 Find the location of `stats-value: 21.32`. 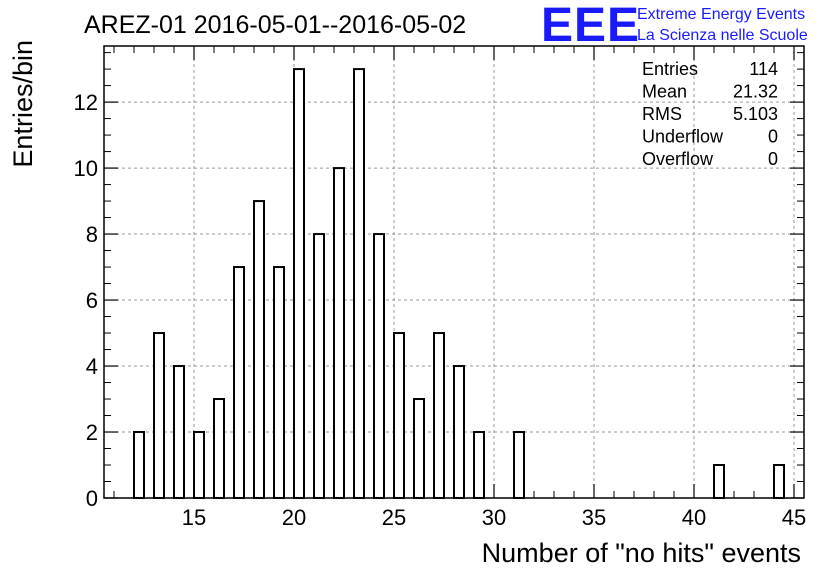

stats-value: 21.32 is located at coordinates (755, 92).